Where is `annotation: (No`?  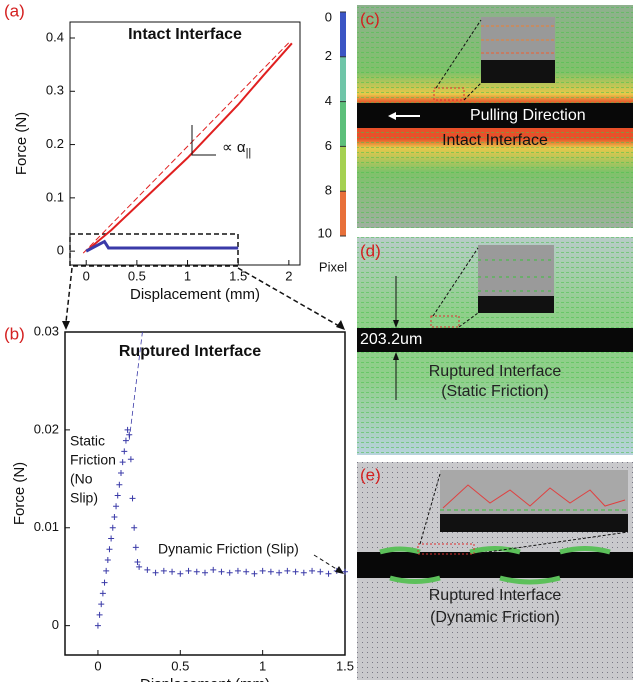
annotation: (No is located at coordinates (81, 479).